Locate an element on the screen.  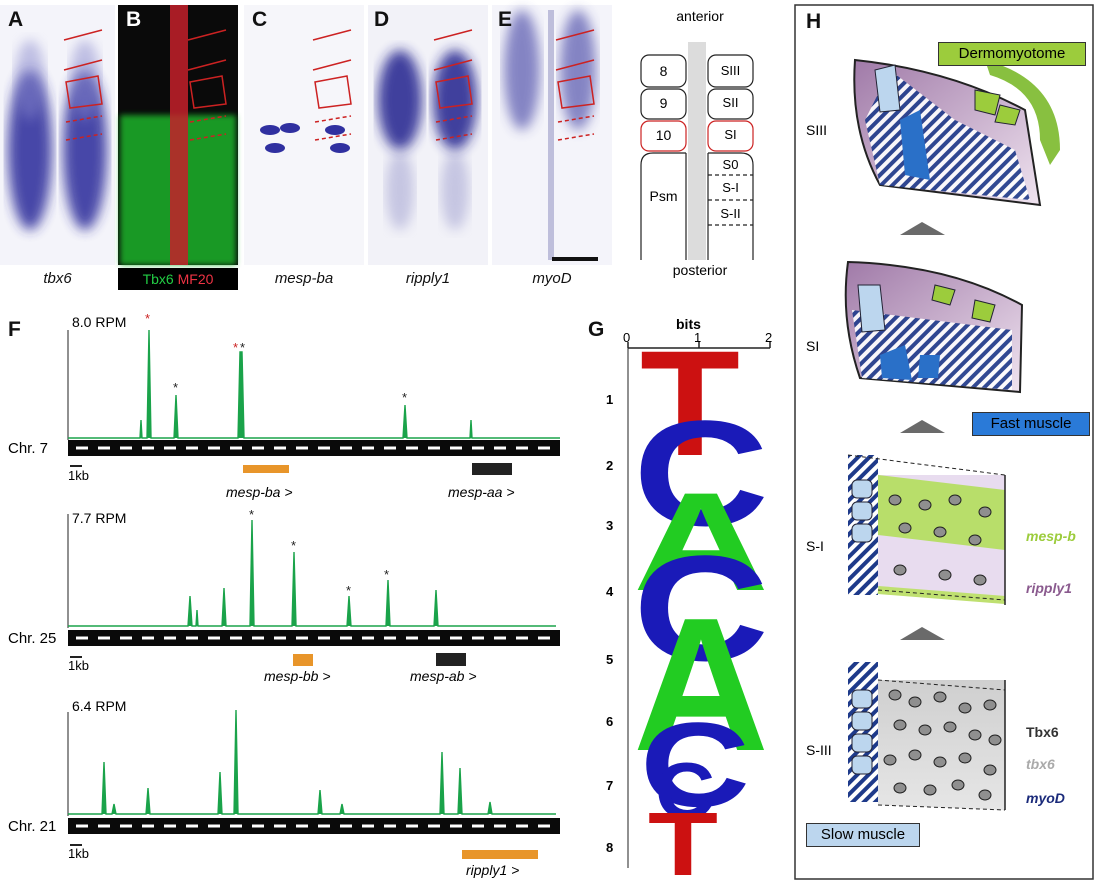
logo-pos-2: 2 is located at coordinates (610, 465).